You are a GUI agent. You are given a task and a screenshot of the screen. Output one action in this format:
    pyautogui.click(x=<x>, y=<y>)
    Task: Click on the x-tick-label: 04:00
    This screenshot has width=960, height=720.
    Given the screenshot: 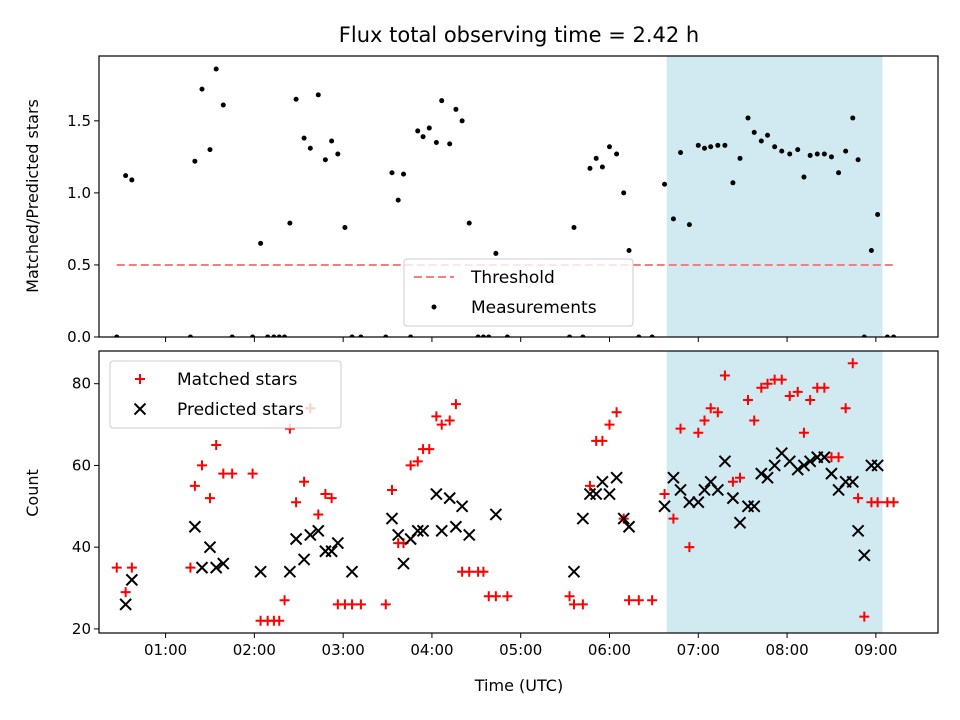 What is the action you would take?
    pyautogui.click(x=431, y=650)
    